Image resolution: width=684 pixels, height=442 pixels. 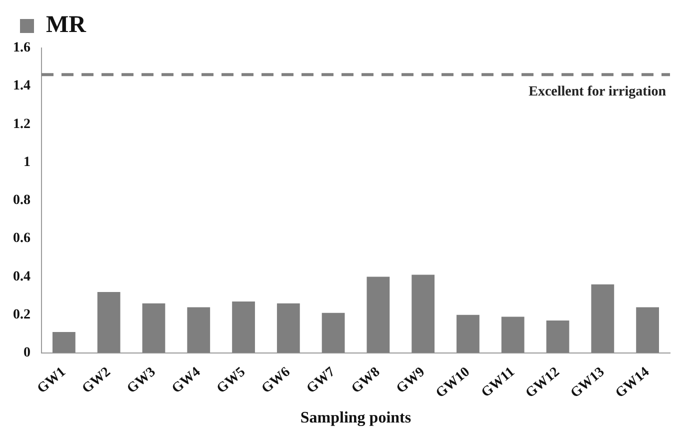 I want to click on y-tick-label: 0.6, so click(x=21, y=238).